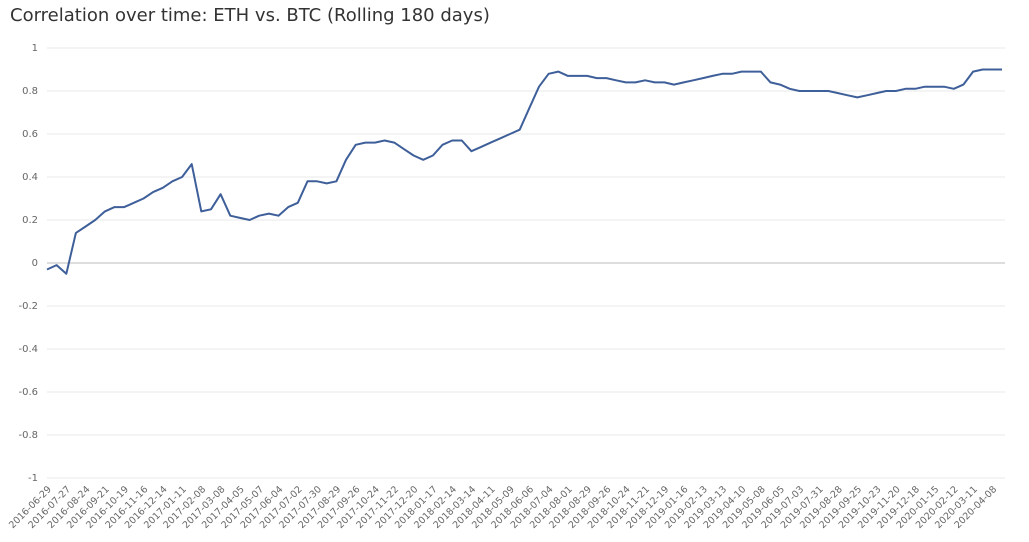 This screenshot has height=542, width=1029. What do you see at coordinates (28, 306) in the screenshot?
I see `y-tick-label: -0.2` at bounding box center [28, 306].